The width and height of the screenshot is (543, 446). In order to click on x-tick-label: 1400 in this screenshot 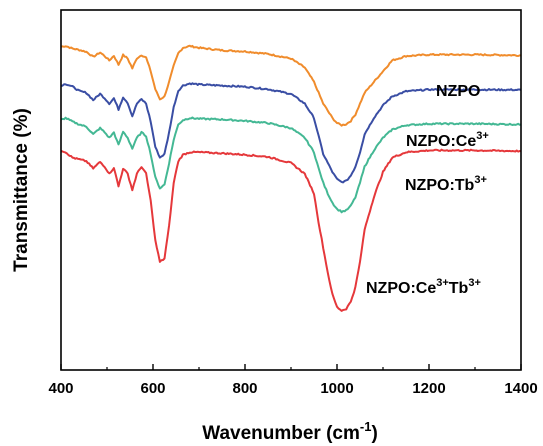, I will do `click(520, 388)`.